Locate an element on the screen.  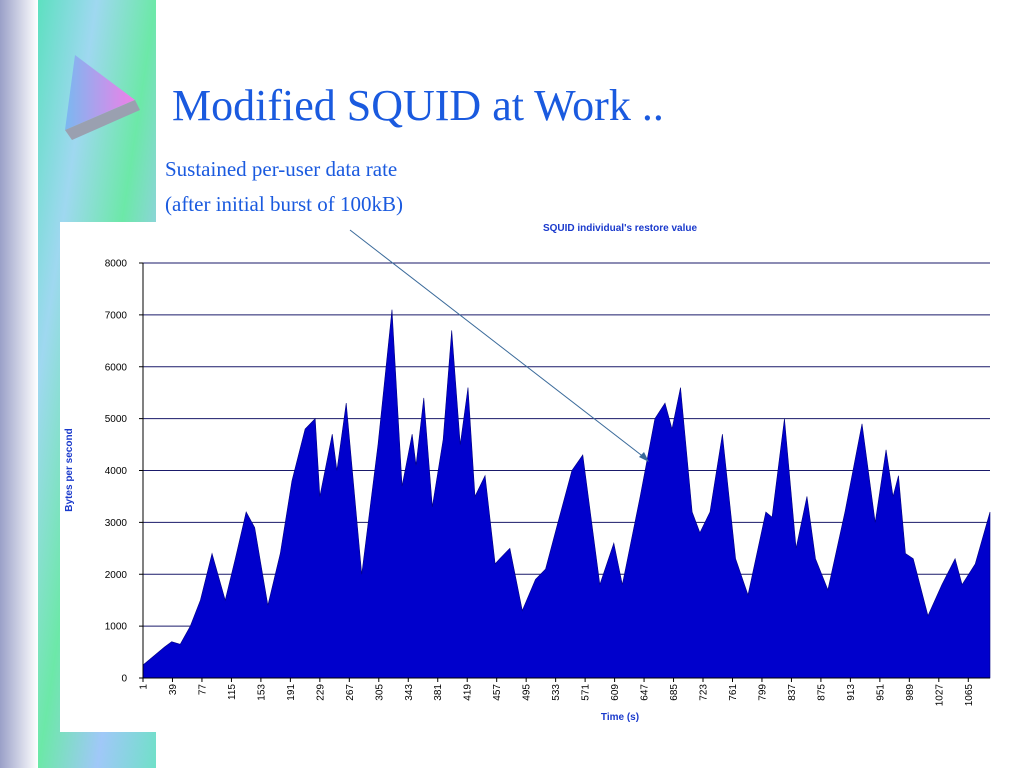
subtitle-line: Sustained per-user data rate is located at coordinates (281, 169).